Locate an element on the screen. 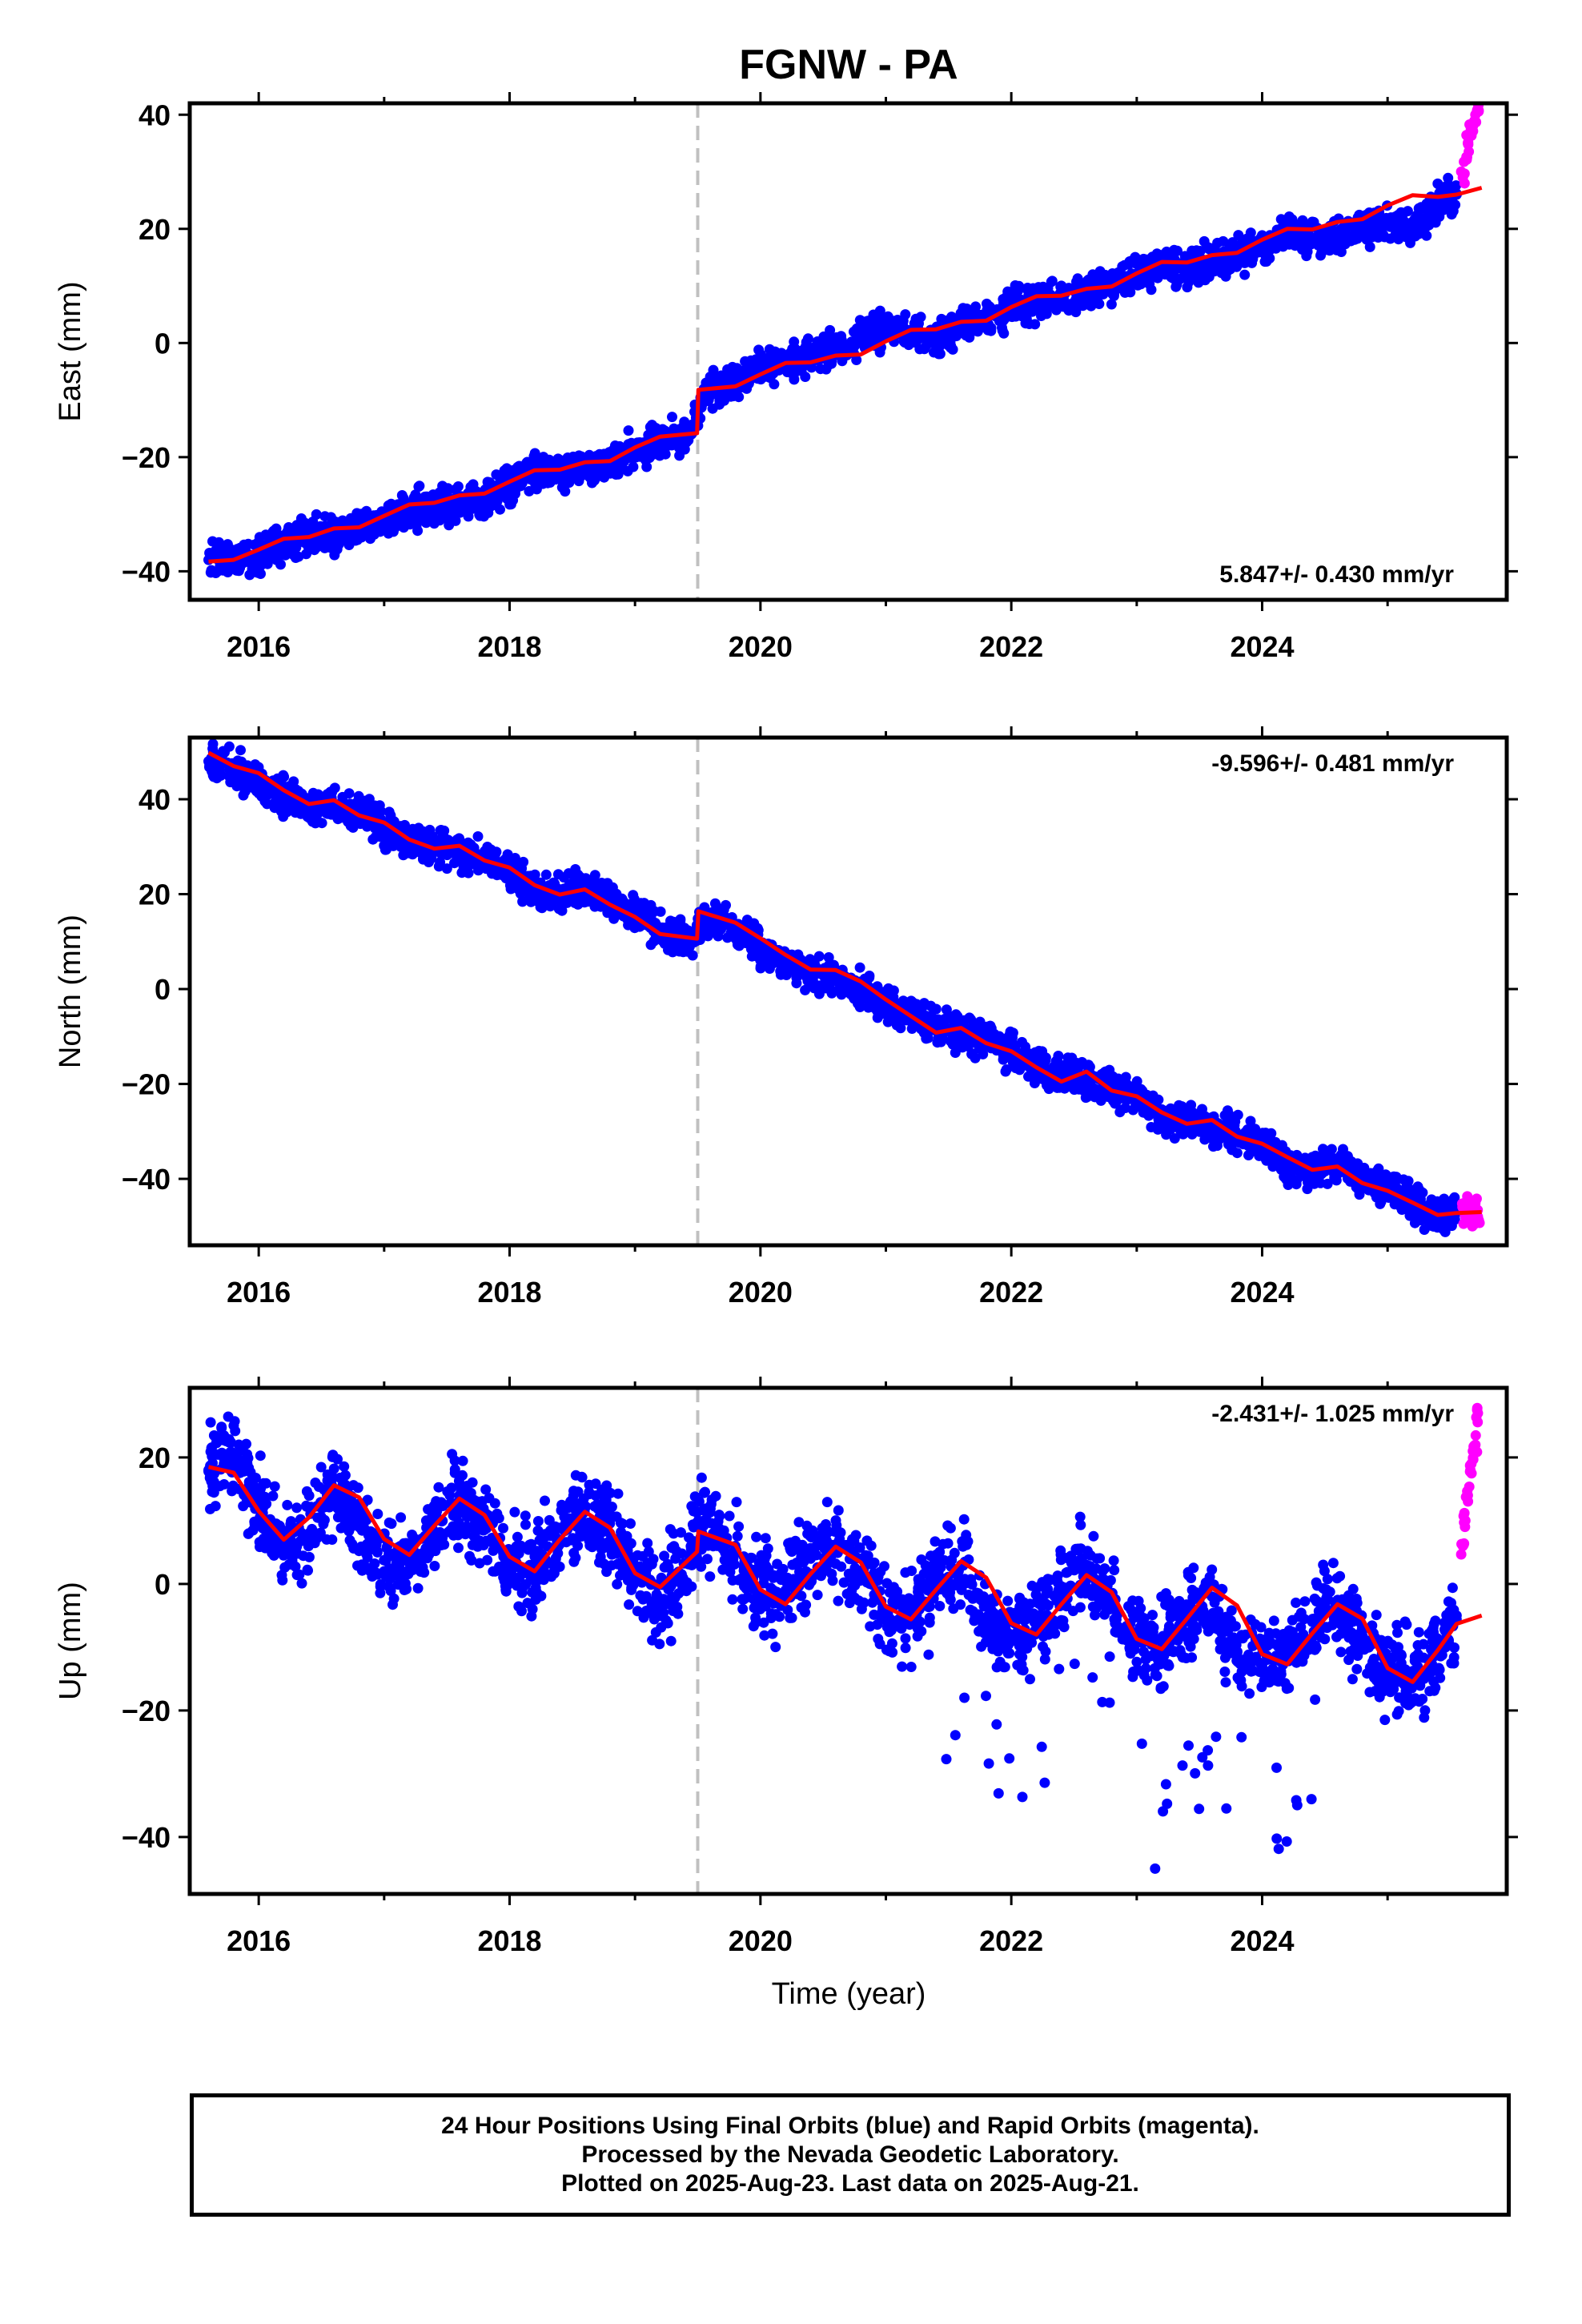 The image size is (1582, 2324). y-axis-label: East (mm) is located at coordinates (70, 351).